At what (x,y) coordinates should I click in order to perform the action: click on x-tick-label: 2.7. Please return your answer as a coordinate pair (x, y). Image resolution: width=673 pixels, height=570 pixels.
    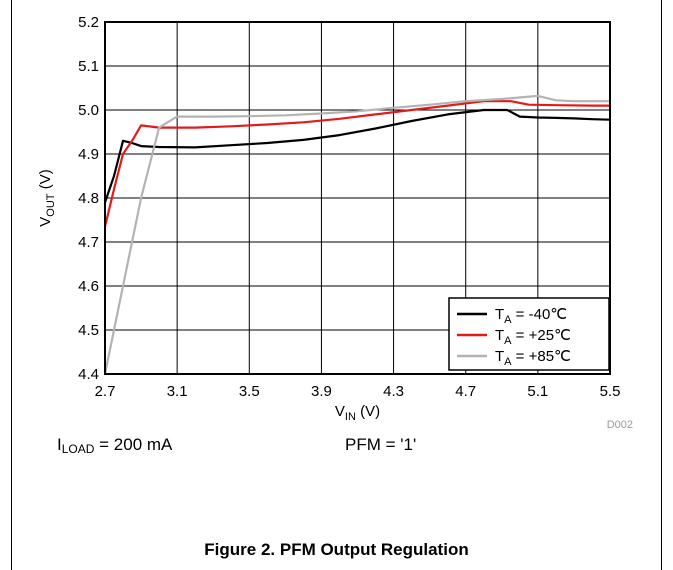
    Looking at the image, I should click on (105, 391).